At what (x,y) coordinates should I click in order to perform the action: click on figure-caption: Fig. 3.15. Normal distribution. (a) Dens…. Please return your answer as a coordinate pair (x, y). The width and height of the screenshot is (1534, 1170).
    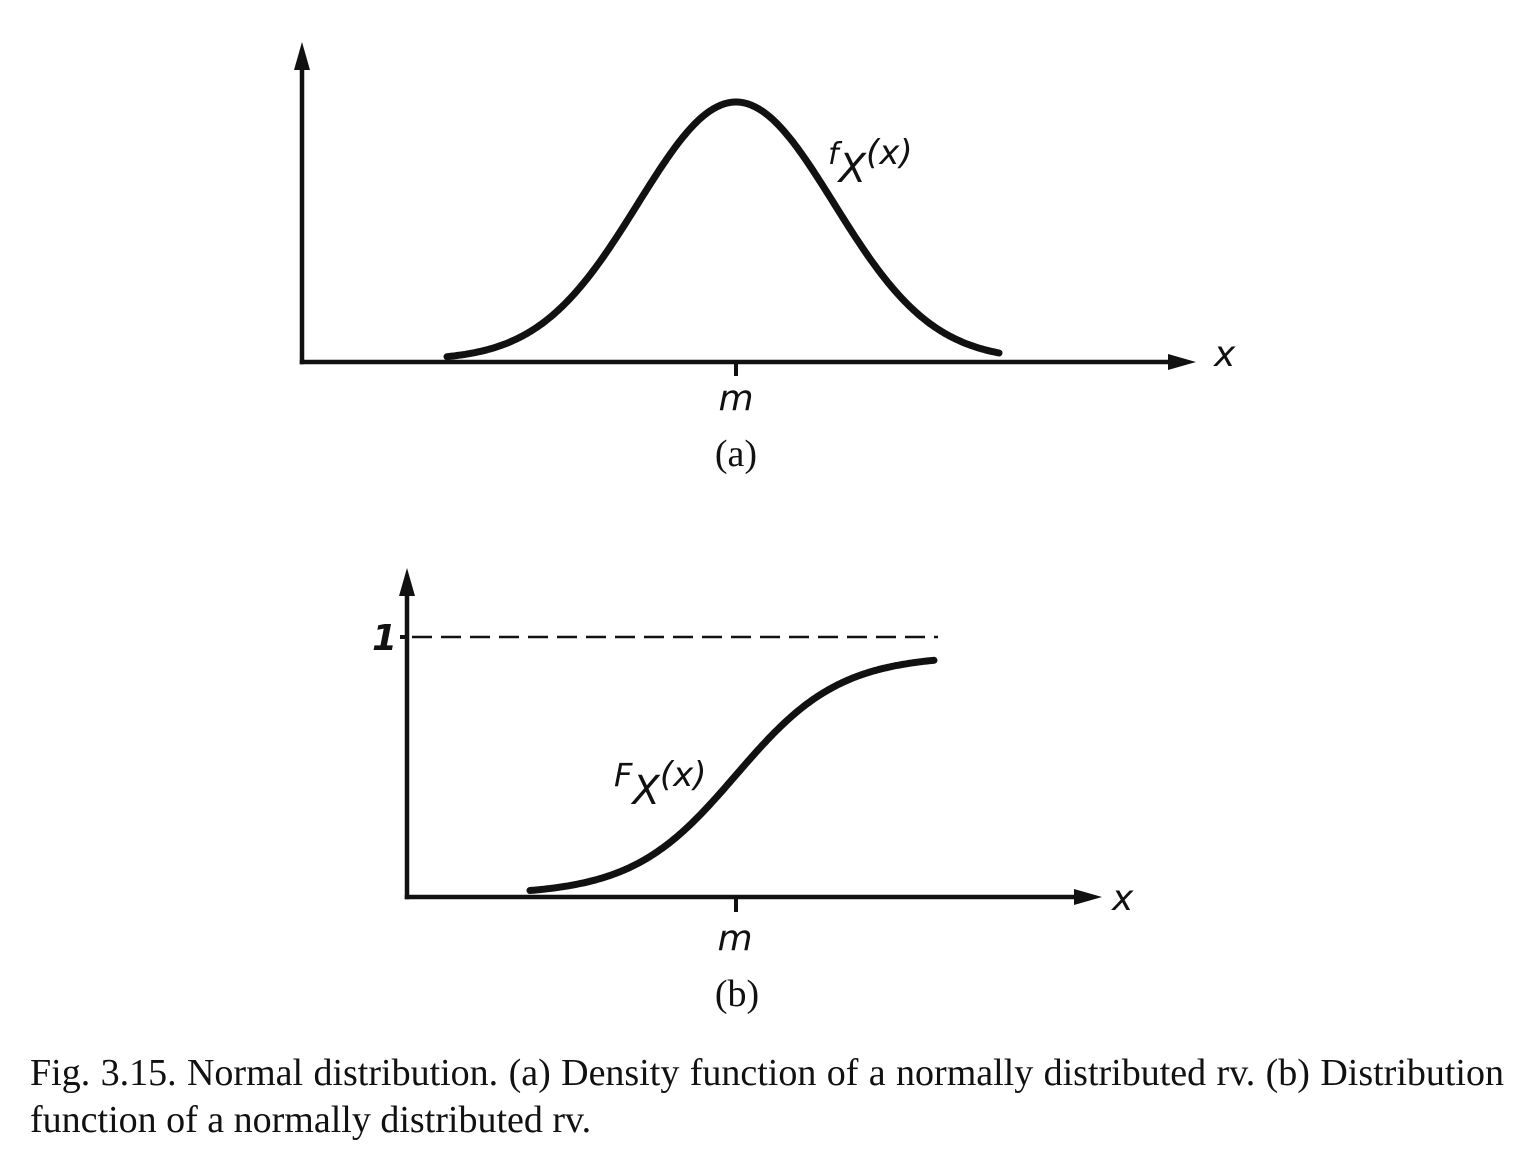
    Looking at the image, I should click on (767, 1097).